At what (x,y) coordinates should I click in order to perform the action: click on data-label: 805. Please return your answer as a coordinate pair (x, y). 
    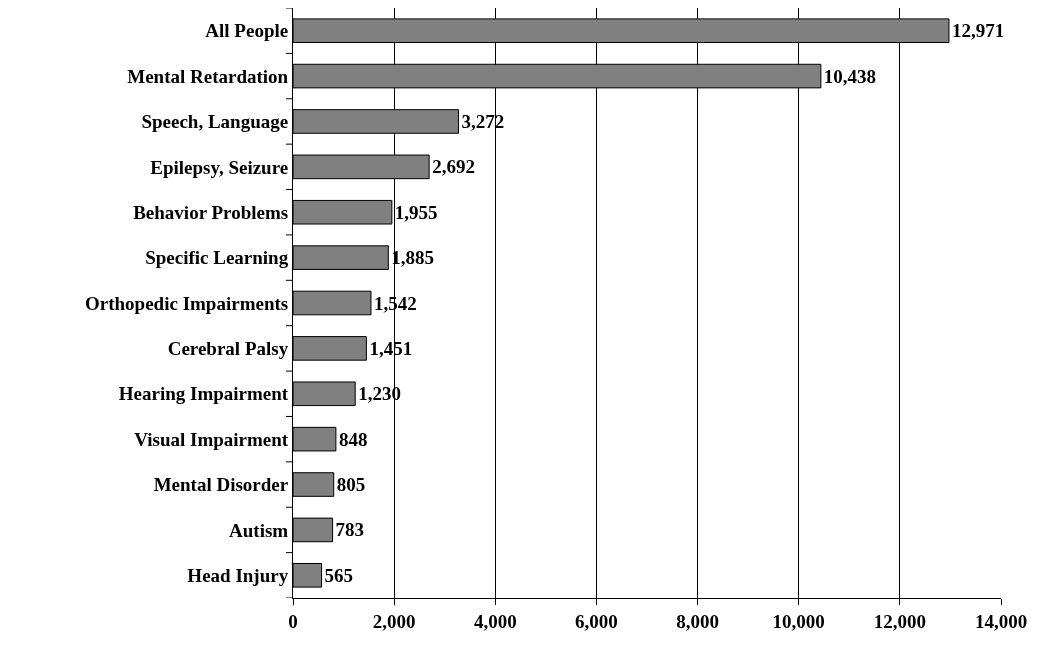
    Looking at the image, I should click on (351, 485).